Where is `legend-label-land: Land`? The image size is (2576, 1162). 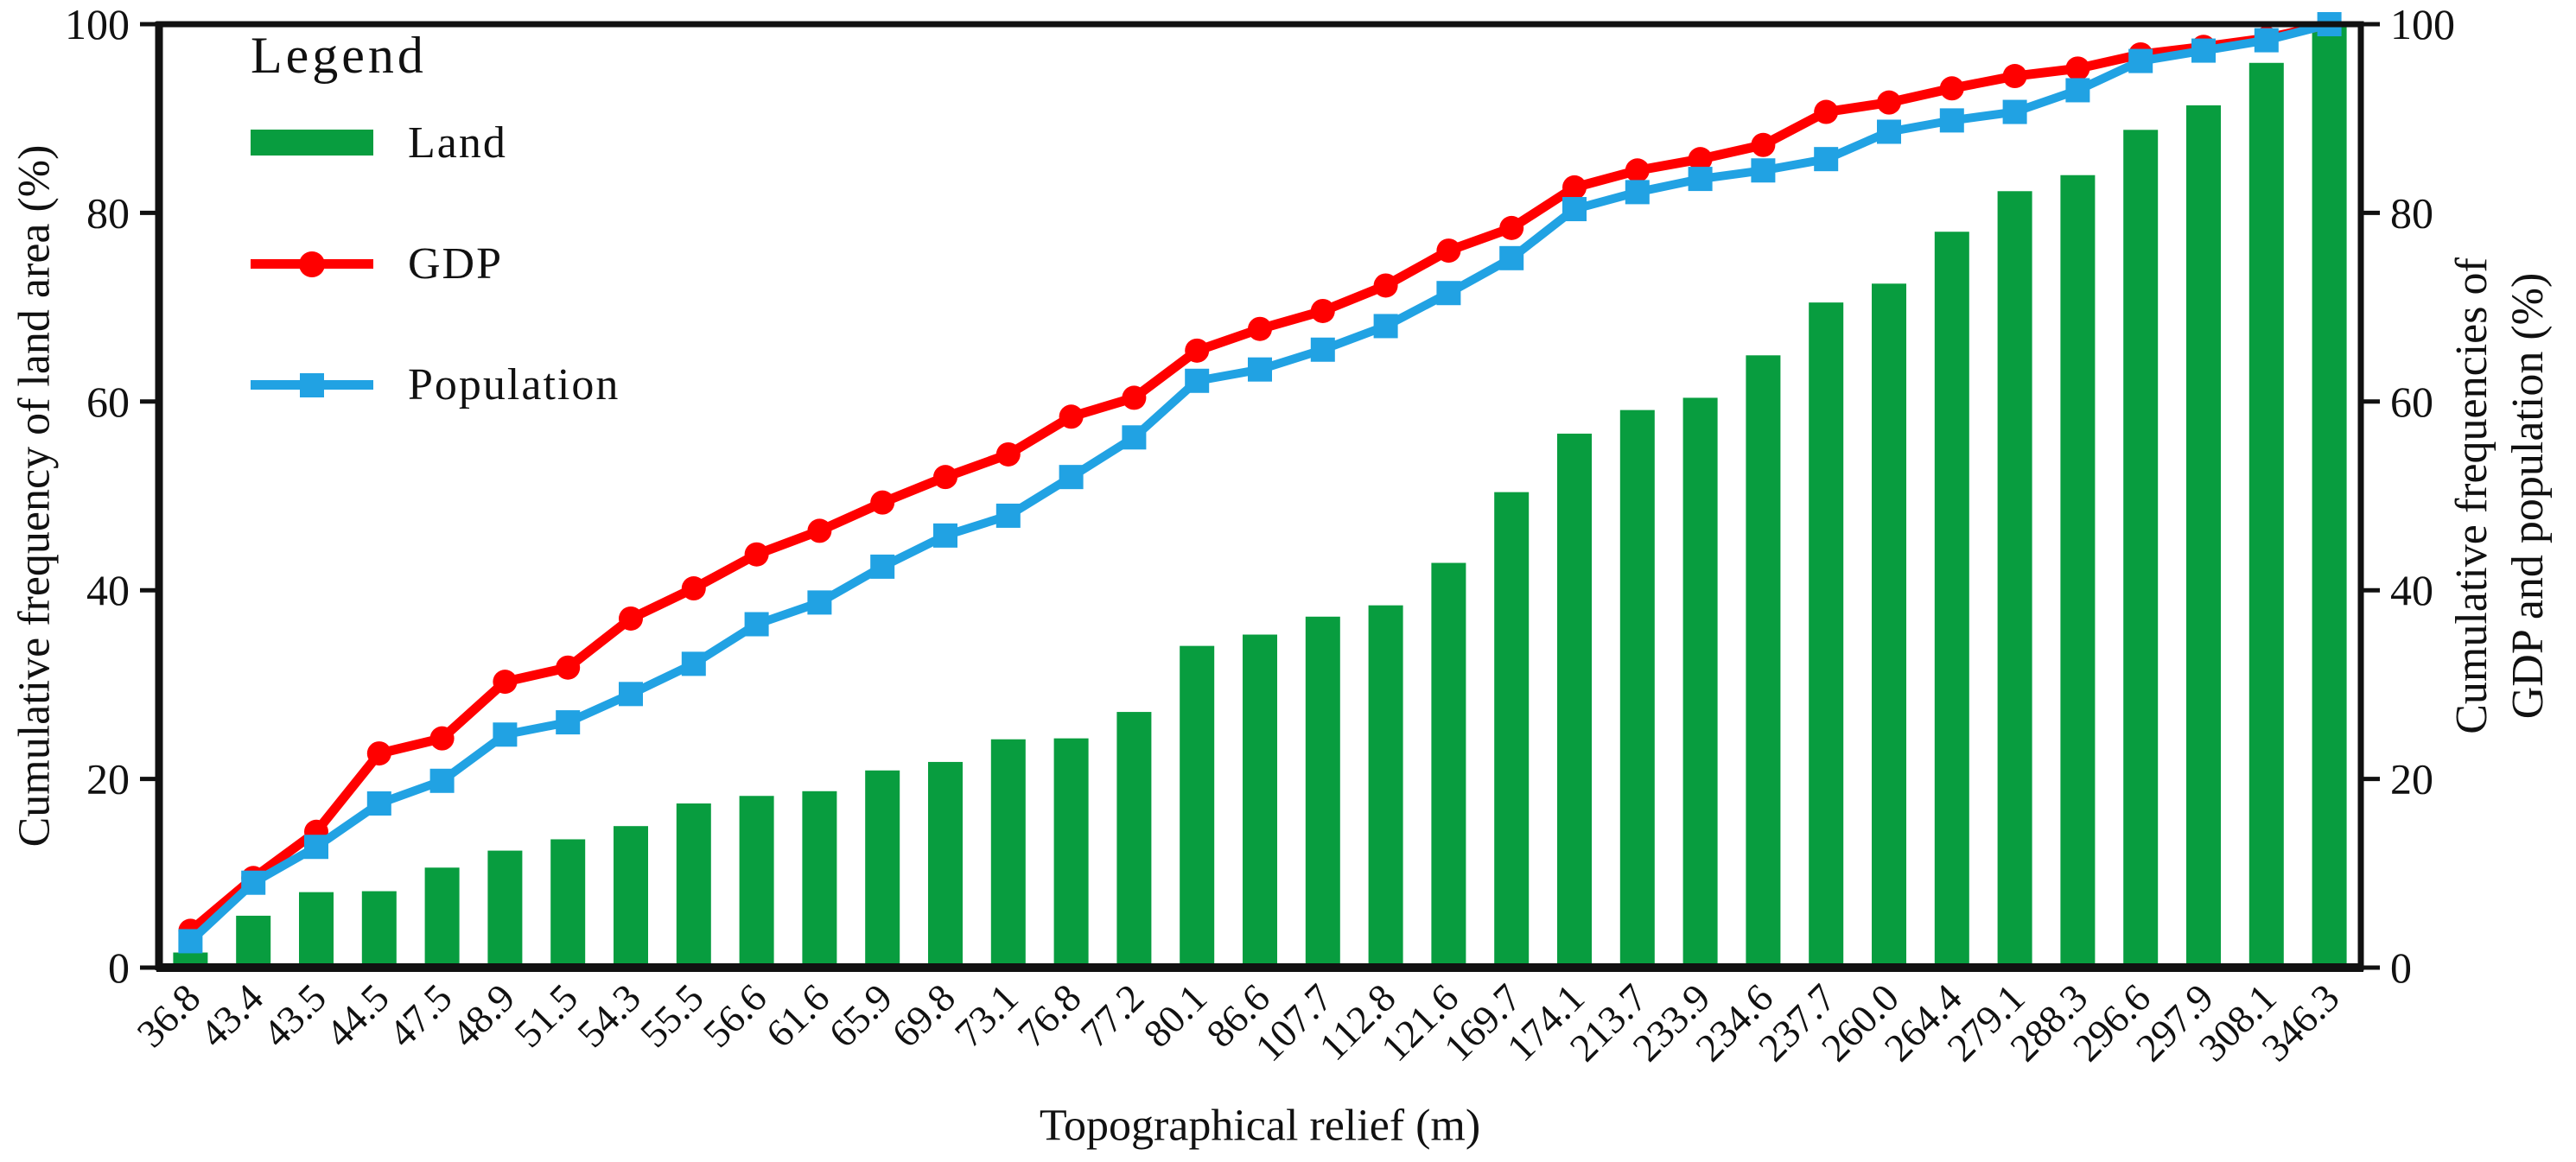 legend-label-land: Land is located at coordinates (458, 143).